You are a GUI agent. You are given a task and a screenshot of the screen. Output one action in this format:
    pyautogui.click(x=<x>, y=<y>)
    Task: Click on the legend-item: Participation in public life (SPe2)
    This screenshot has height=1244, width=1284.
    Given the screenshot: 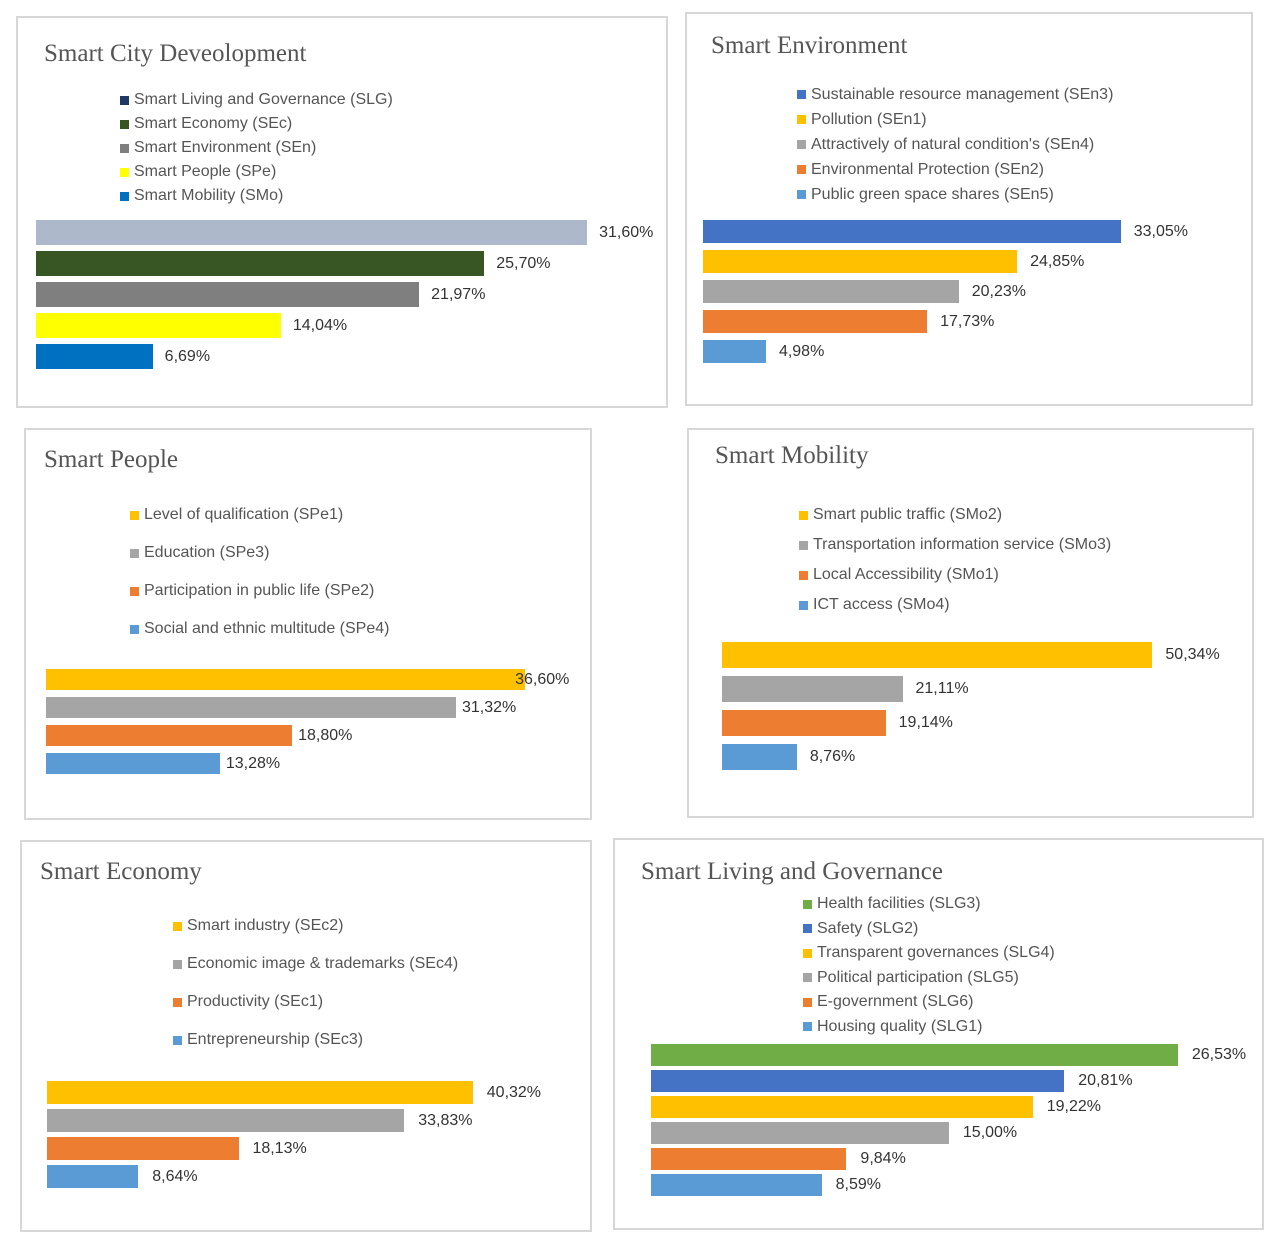 What is the action you would take?
    pyautogui.click(x=259, y=591)
    